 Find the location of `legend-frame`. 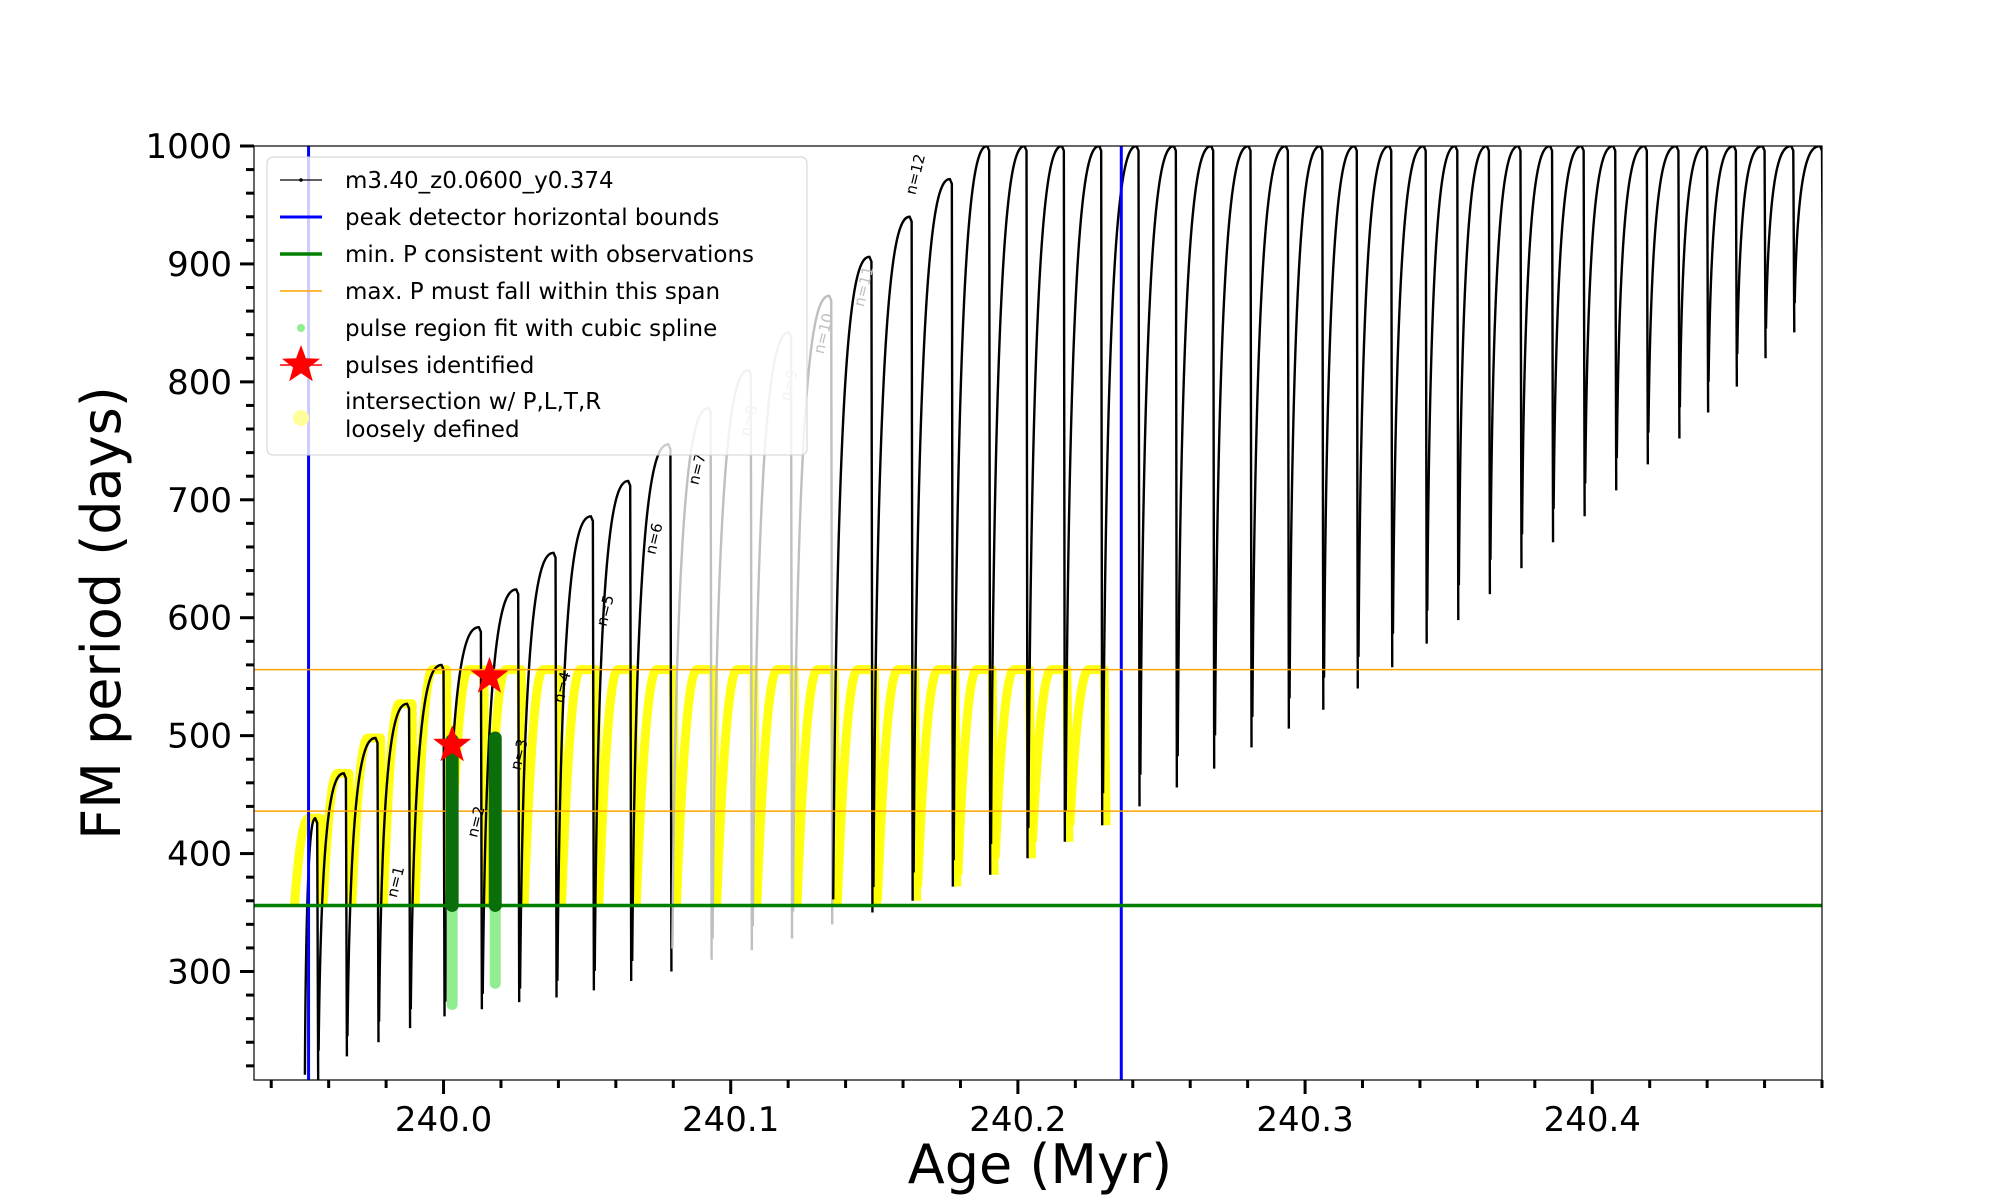

legend-frame is located at coordinates (537, 306).